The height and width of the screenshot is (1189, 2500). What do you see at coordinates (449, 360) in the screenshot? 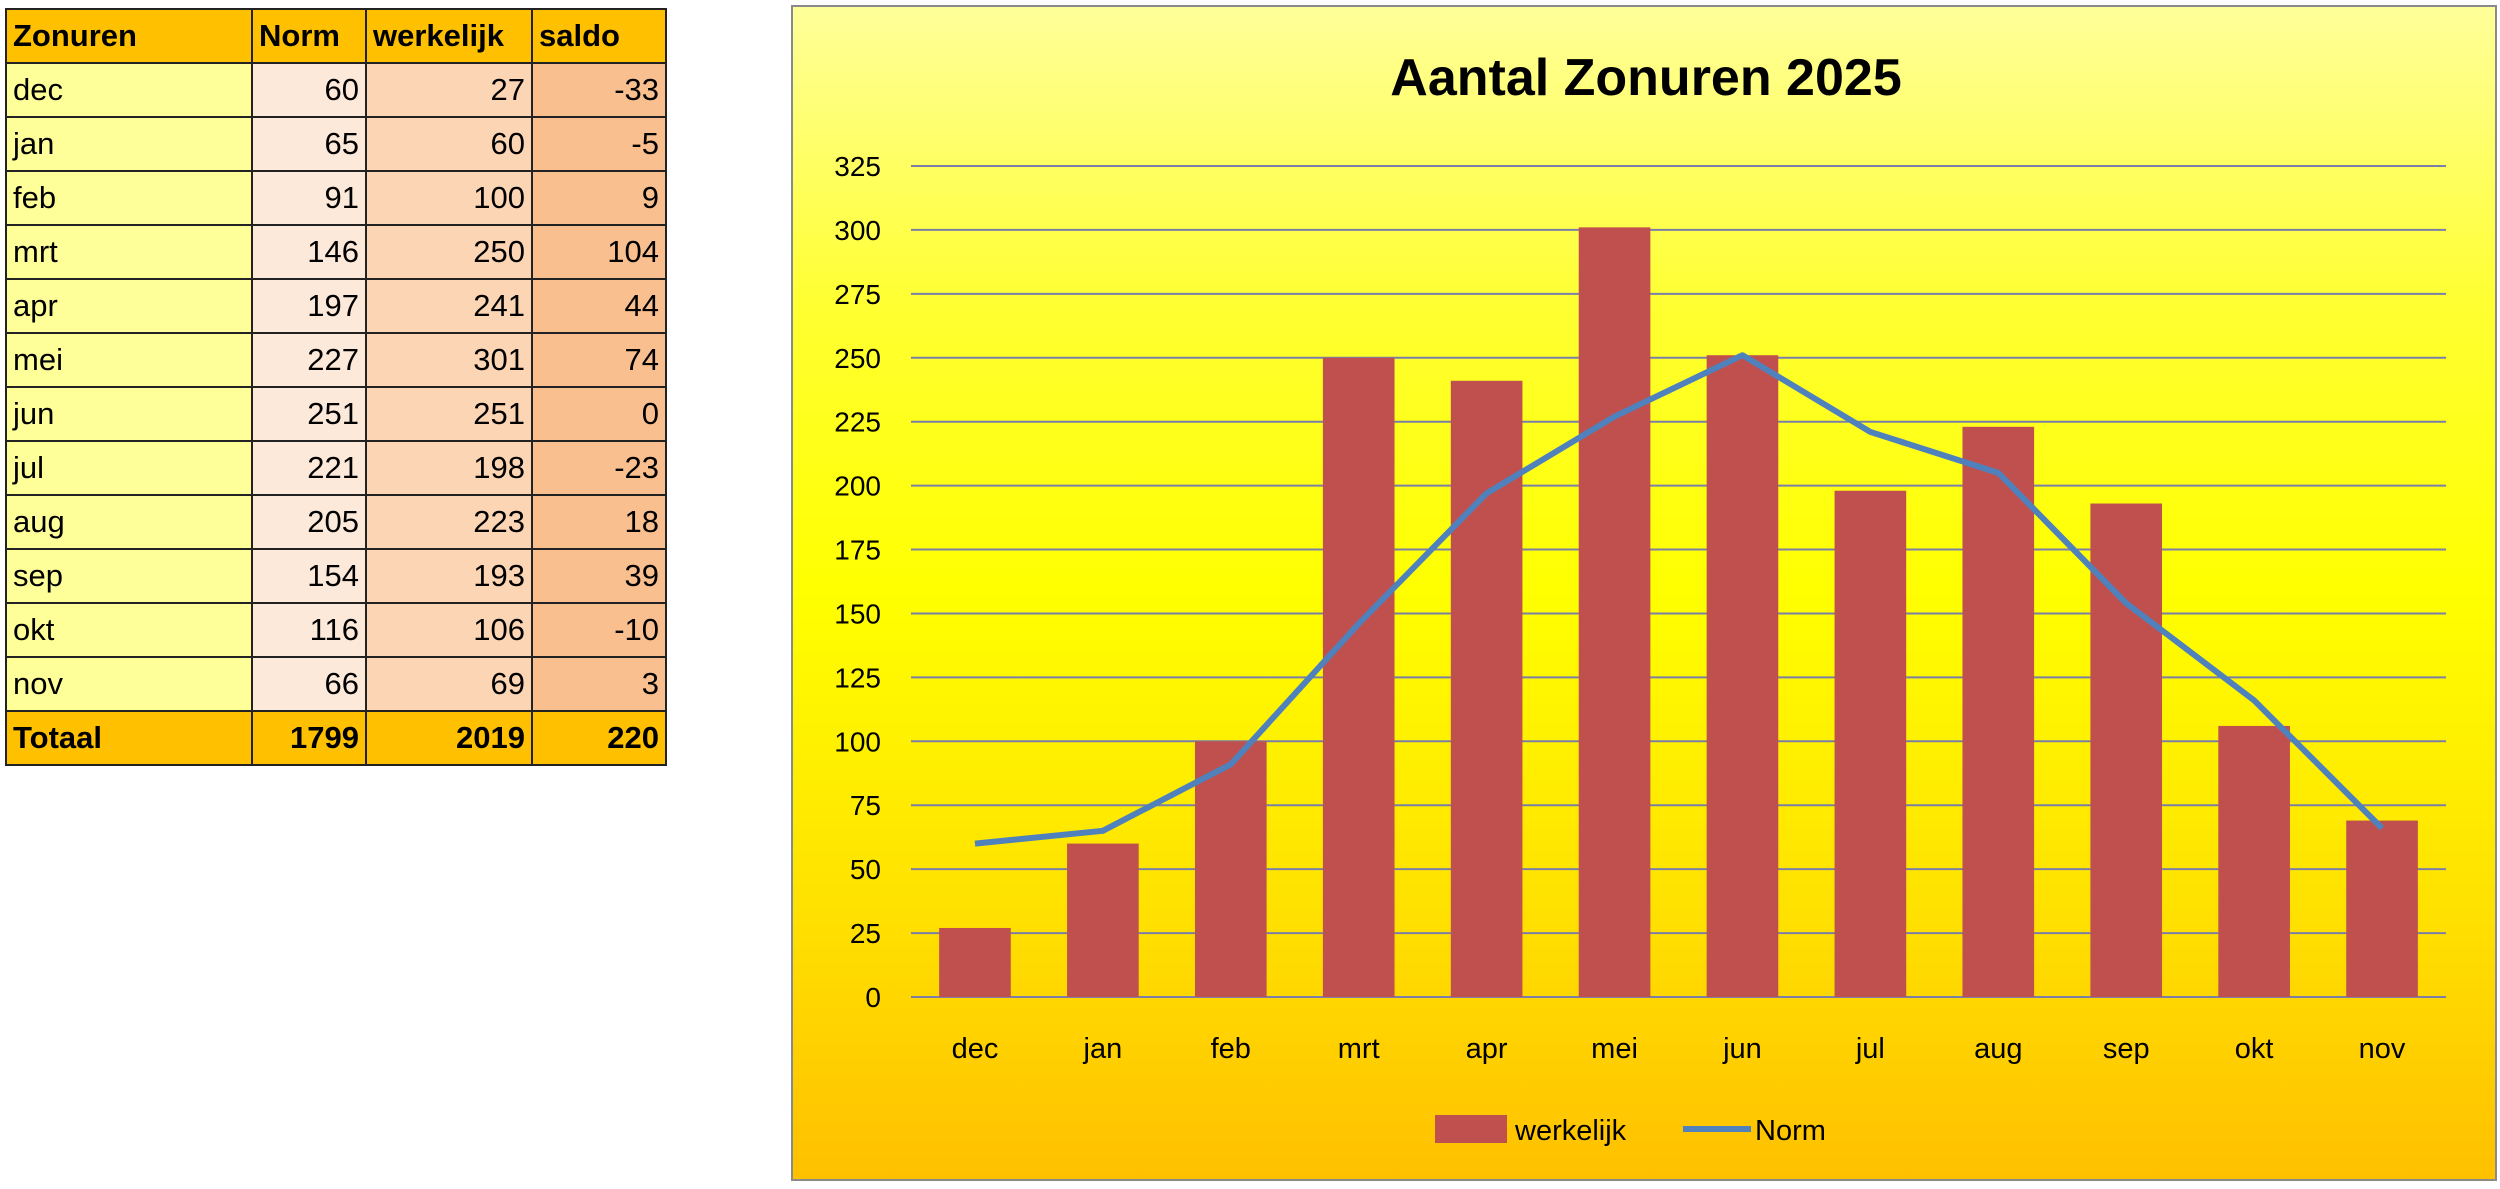
I see `table-cell: 301` at bounding box center [449, 360].